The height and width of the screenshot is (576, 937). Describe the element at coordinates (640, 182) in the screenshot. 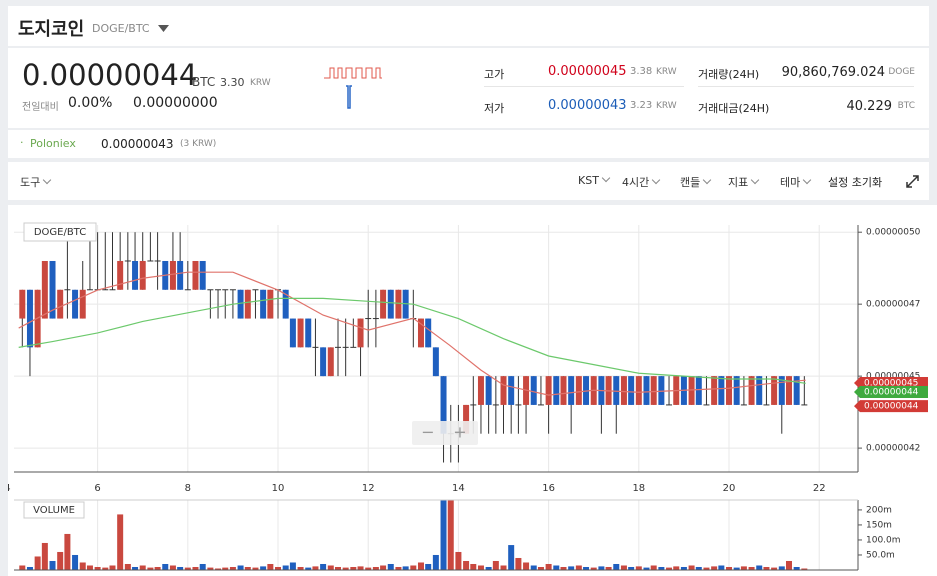

I see `interval-menu: 4시간` at that location.